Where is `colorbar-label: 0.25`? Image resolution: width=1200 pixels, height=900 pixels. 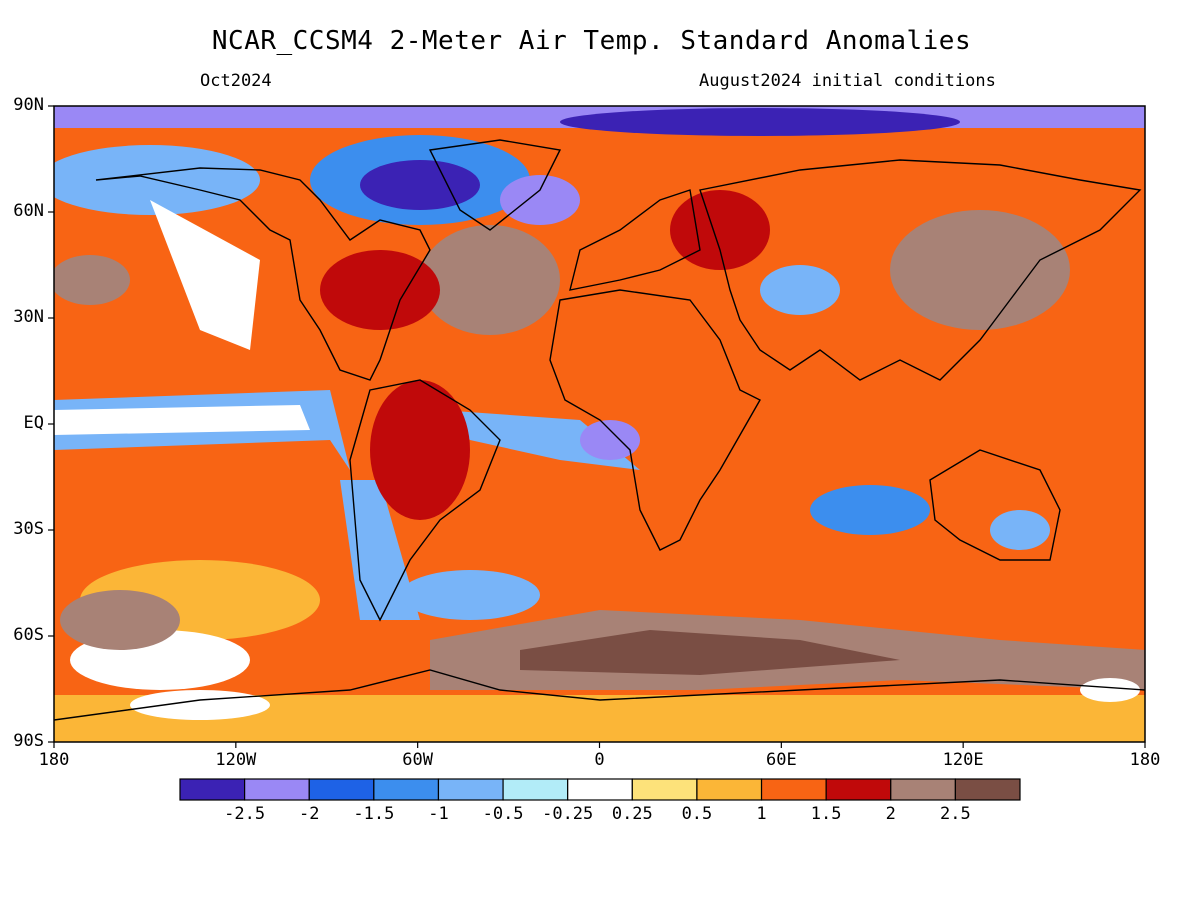 colorbar-label: 0.25 is located at coordinates (632, 814).